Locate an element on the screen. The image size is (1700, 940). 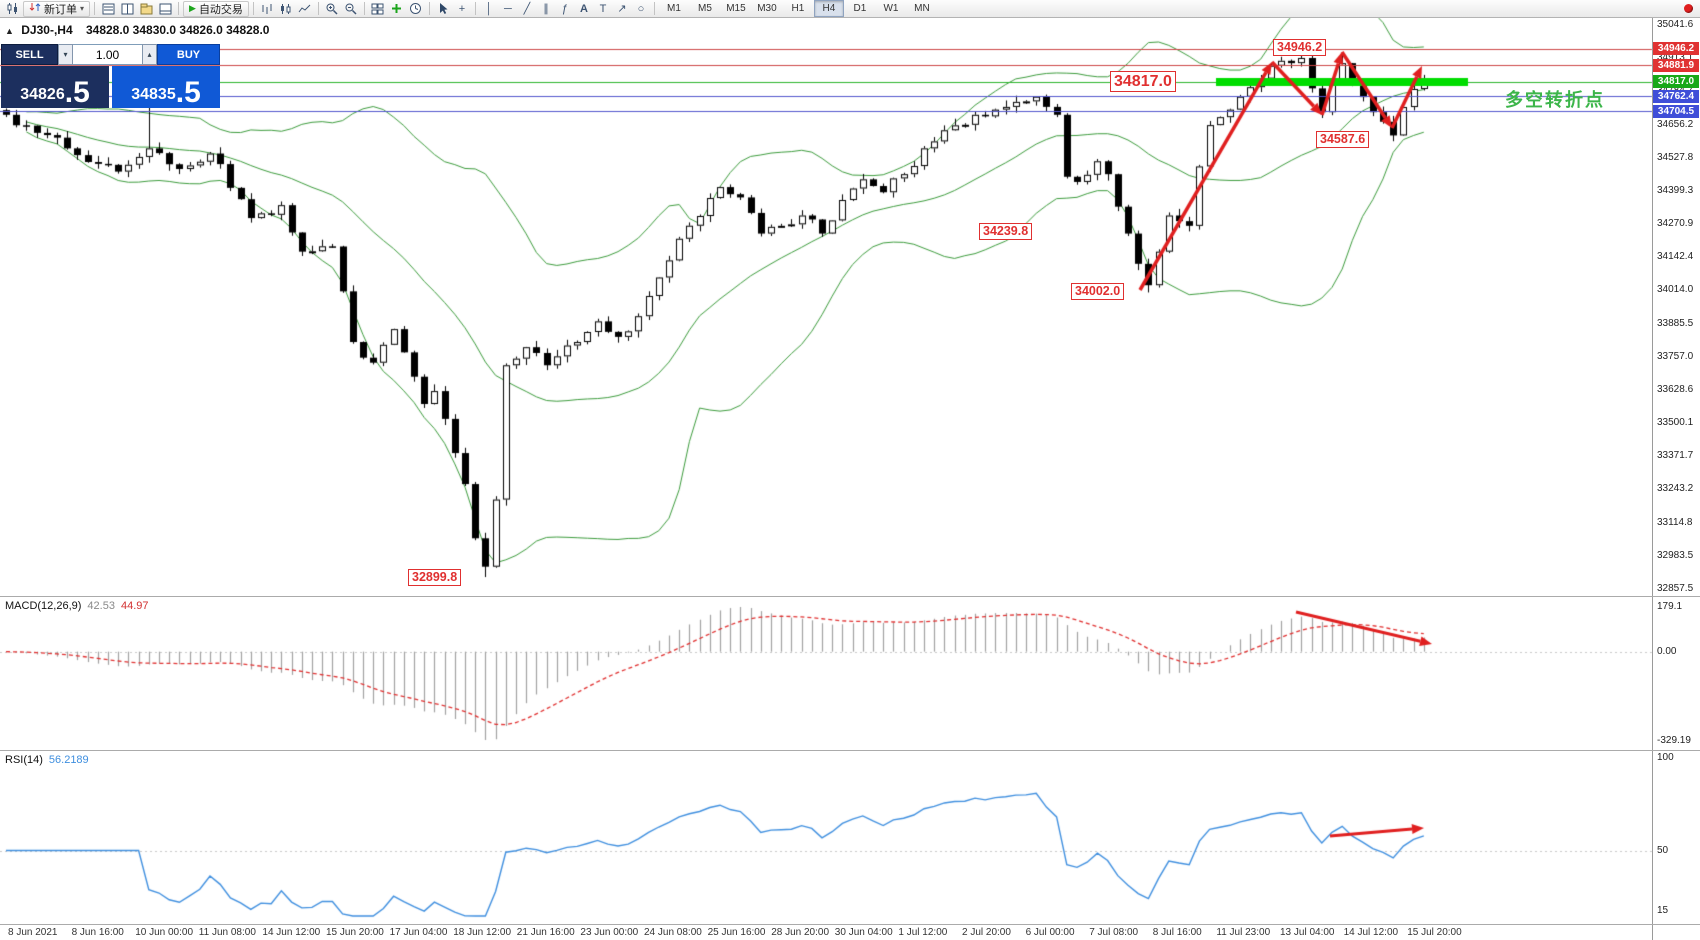
horizontal-line-icon: ─ is located at coordinates (508, 8).